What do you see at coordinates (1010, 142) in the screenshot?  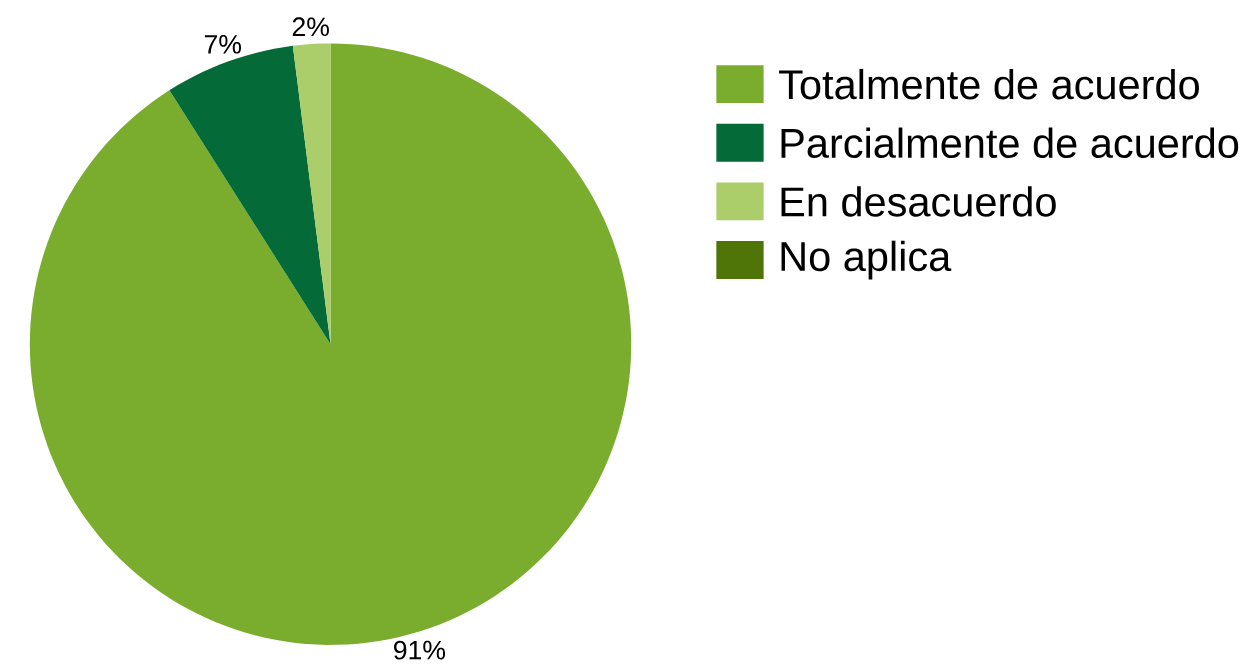 I see `legend-label: Parcialmente de acuerdo` at bounding box center [1010, 142].